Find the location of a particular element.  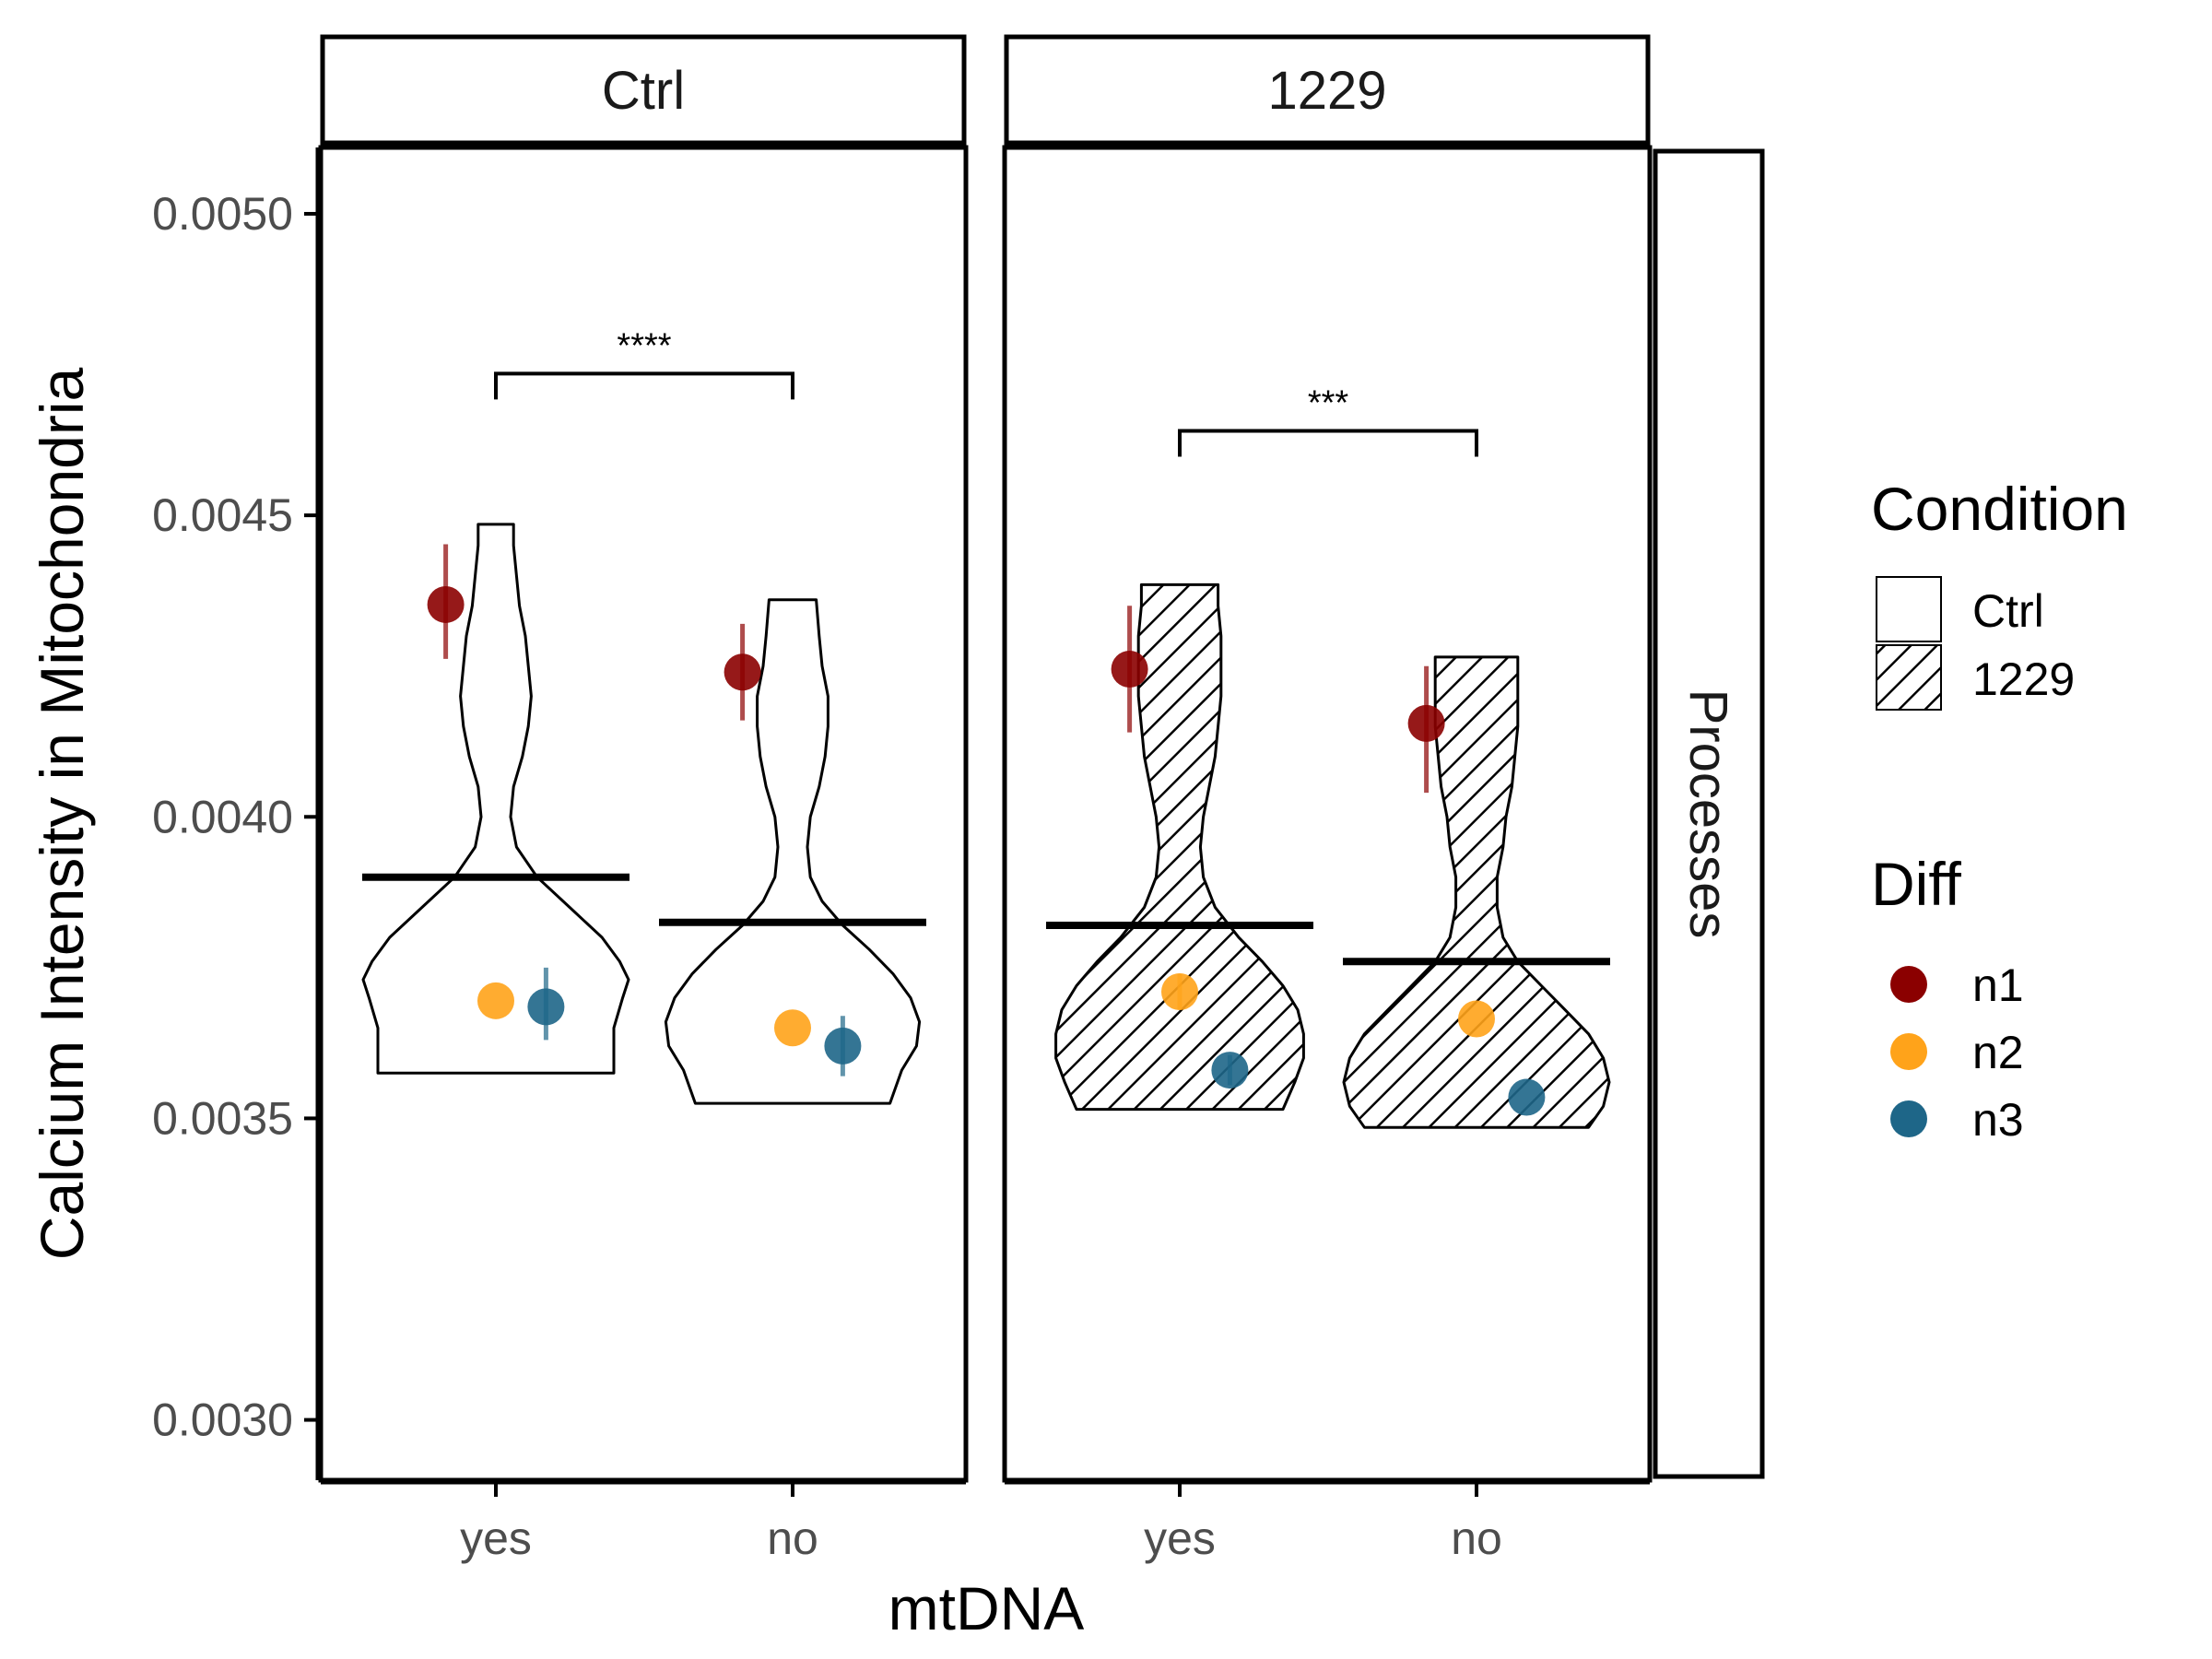

significance-label: *** is located at coordinates (1328, 403).